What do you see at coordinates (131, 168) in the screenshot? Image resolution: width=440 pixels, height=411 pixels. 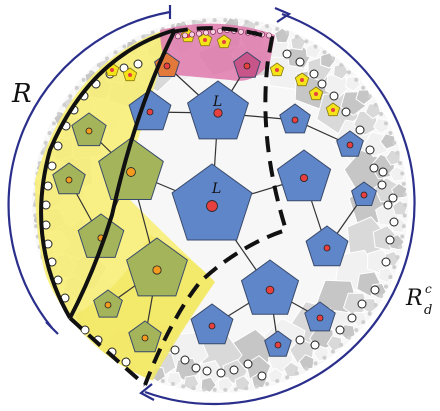 I see `pentagon-left-main` at bounding box center [131, 168].